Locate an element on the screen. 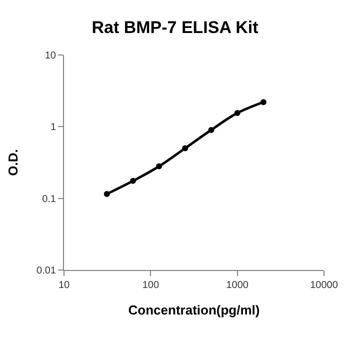  y-tick-label: 1 is located at coordinates (53, 128).